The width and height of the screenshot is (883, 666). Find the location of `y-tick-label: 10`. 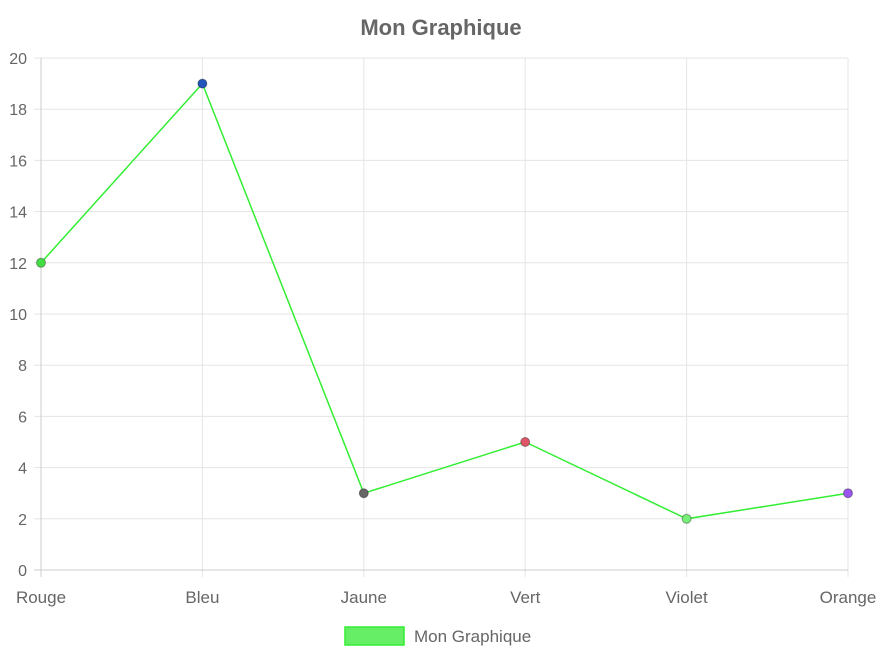

y-tick-label: 10 is located at coordinates (18, 315).